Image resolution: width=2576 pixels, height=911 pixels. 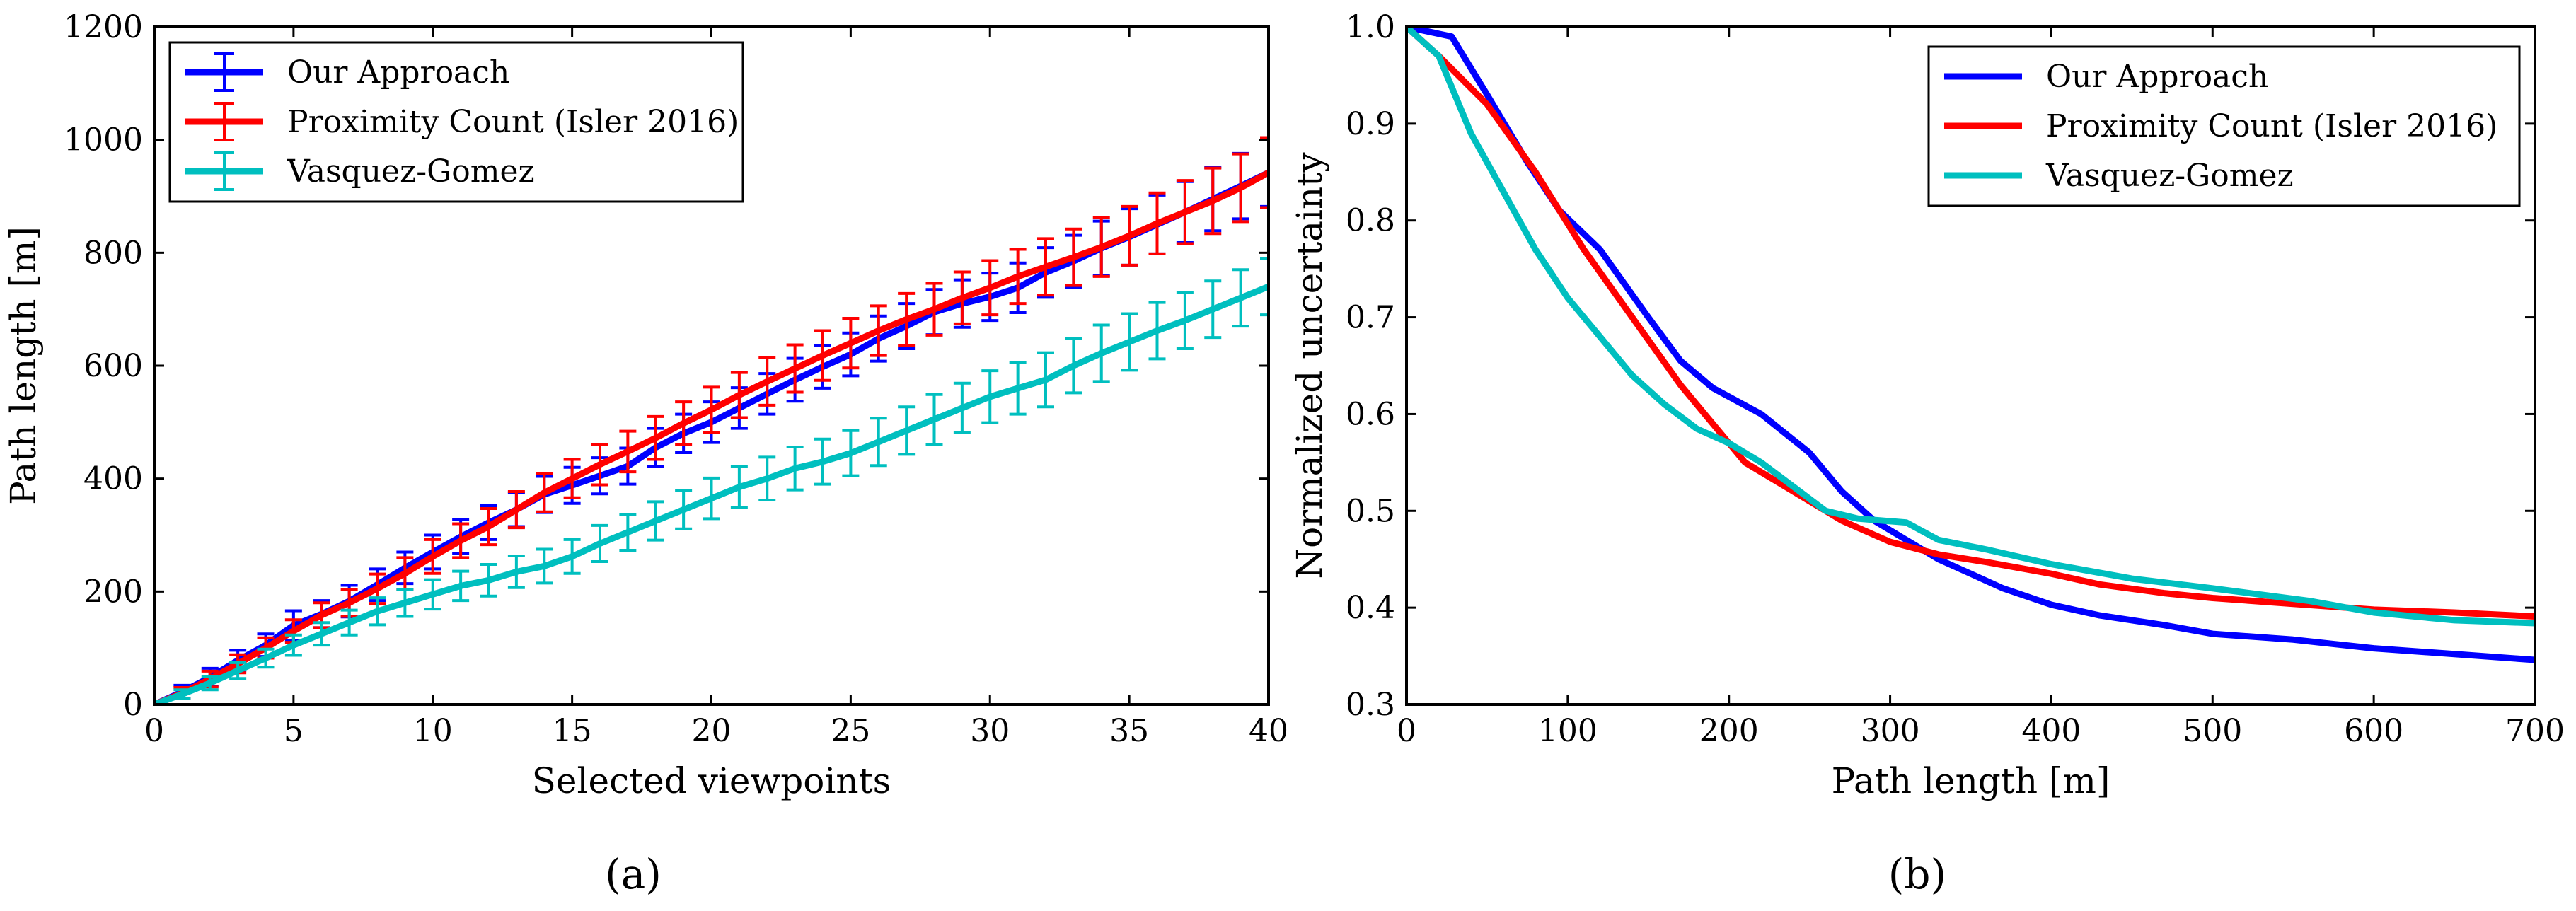 What do you see at coordinates (23, 366) in the screenshot?
I see `y-axis-title: Path length [m]` at bounding box center [23, 366].